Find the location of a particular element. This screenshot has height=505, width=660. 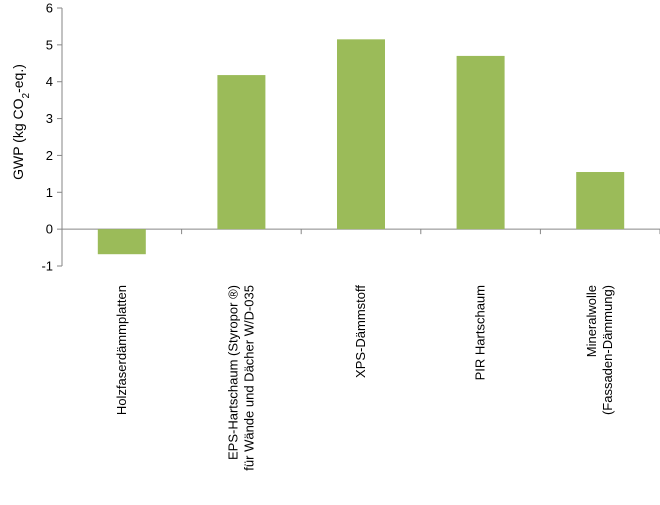

y-tick-label: 0 is located at coordinates (49, 229).